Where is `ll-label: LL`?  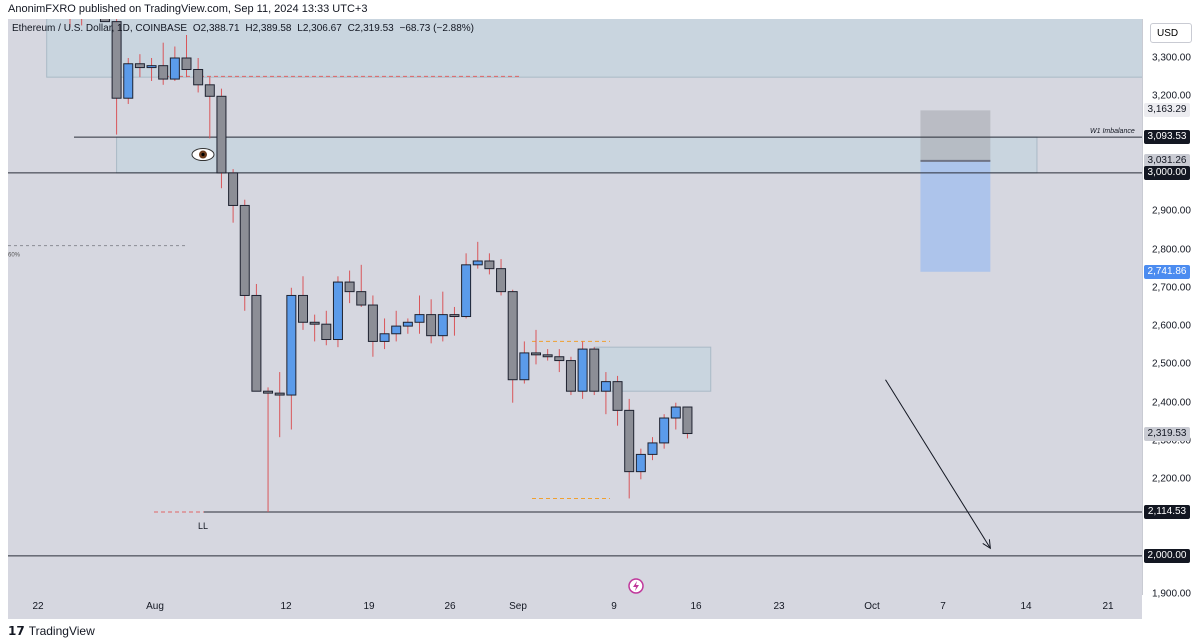 ll-label: LL is located at coordinates (203, 526).